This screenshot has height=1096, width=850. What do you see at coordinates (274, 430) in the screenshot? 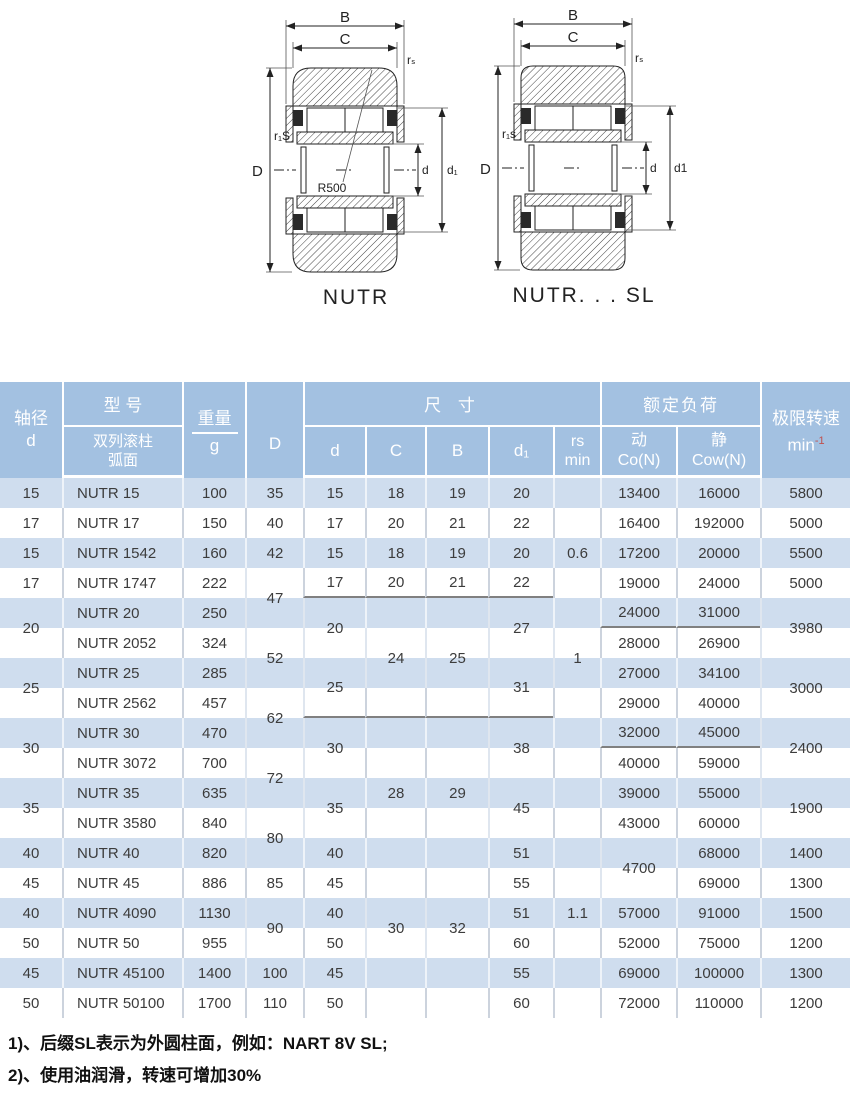
I see `header-outer-diameter: D` at bounding box center [274, 430].